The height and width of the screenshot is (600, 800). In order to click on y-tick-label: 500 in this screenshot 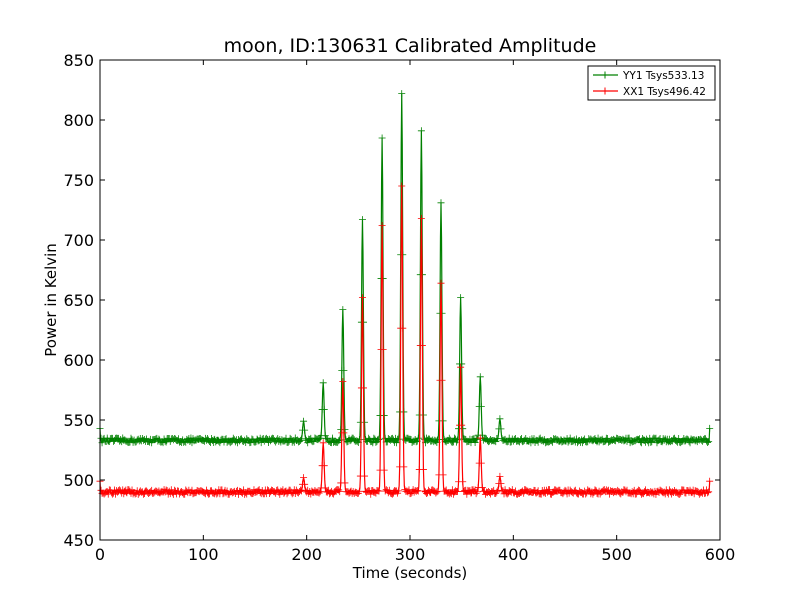, I will do `click(78, 480)`.